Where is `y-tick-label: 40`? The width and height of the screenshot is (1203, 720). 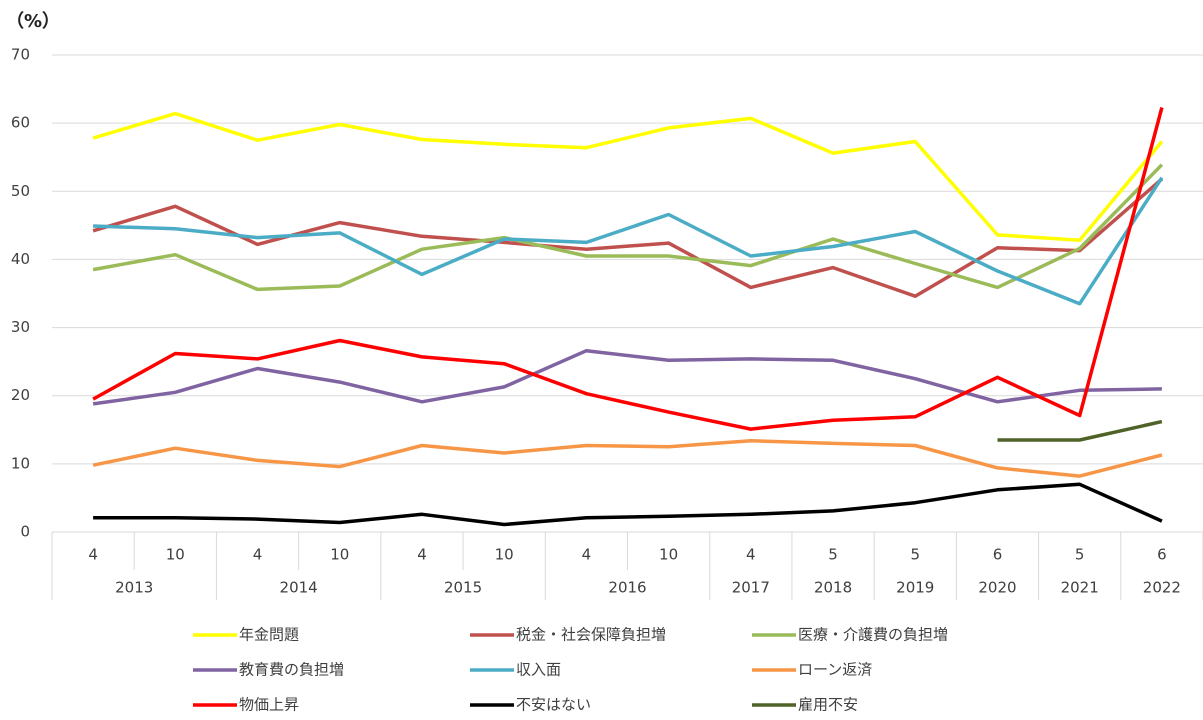
y-tick-label: 40 is located at coordinates (20, 259).